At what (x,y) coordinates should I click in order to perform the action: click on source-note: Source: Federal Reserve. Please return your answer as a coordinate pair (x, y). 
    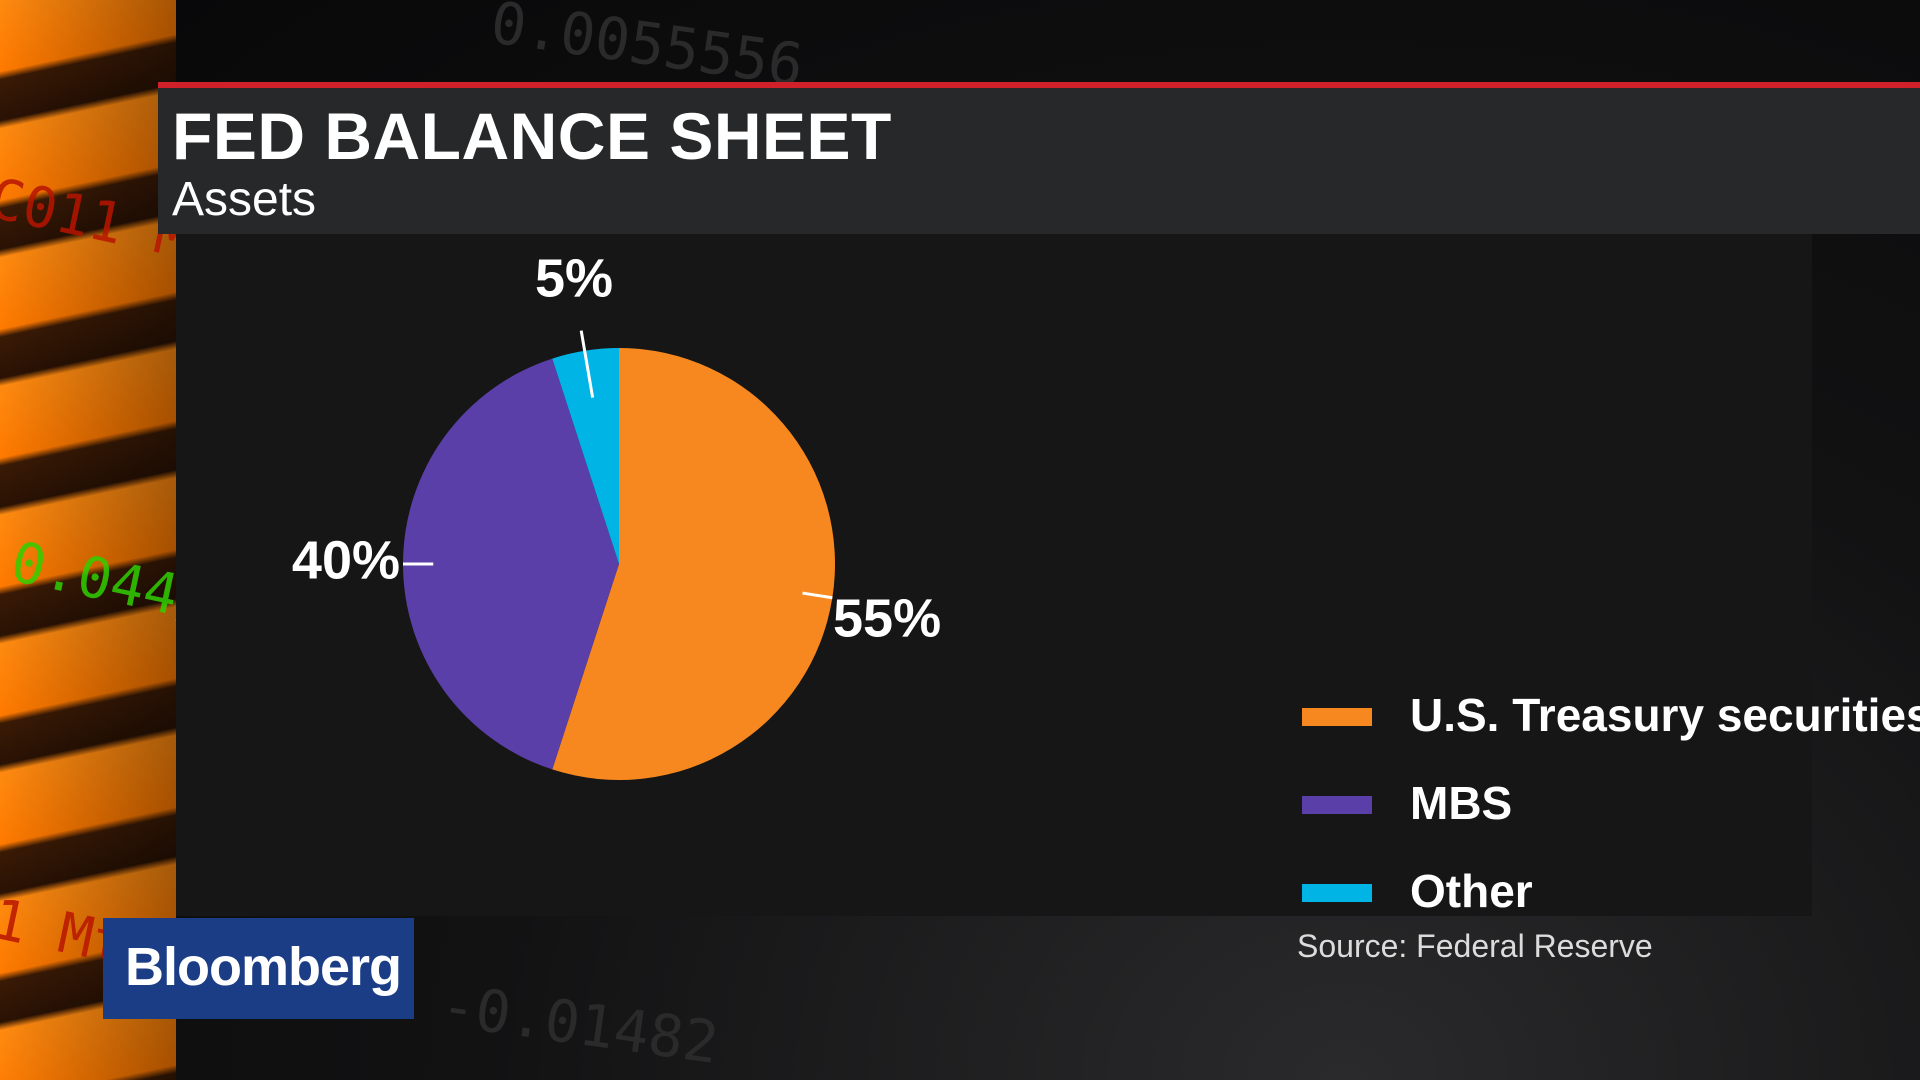
    Looking at the image, I should click on (1475, 946).